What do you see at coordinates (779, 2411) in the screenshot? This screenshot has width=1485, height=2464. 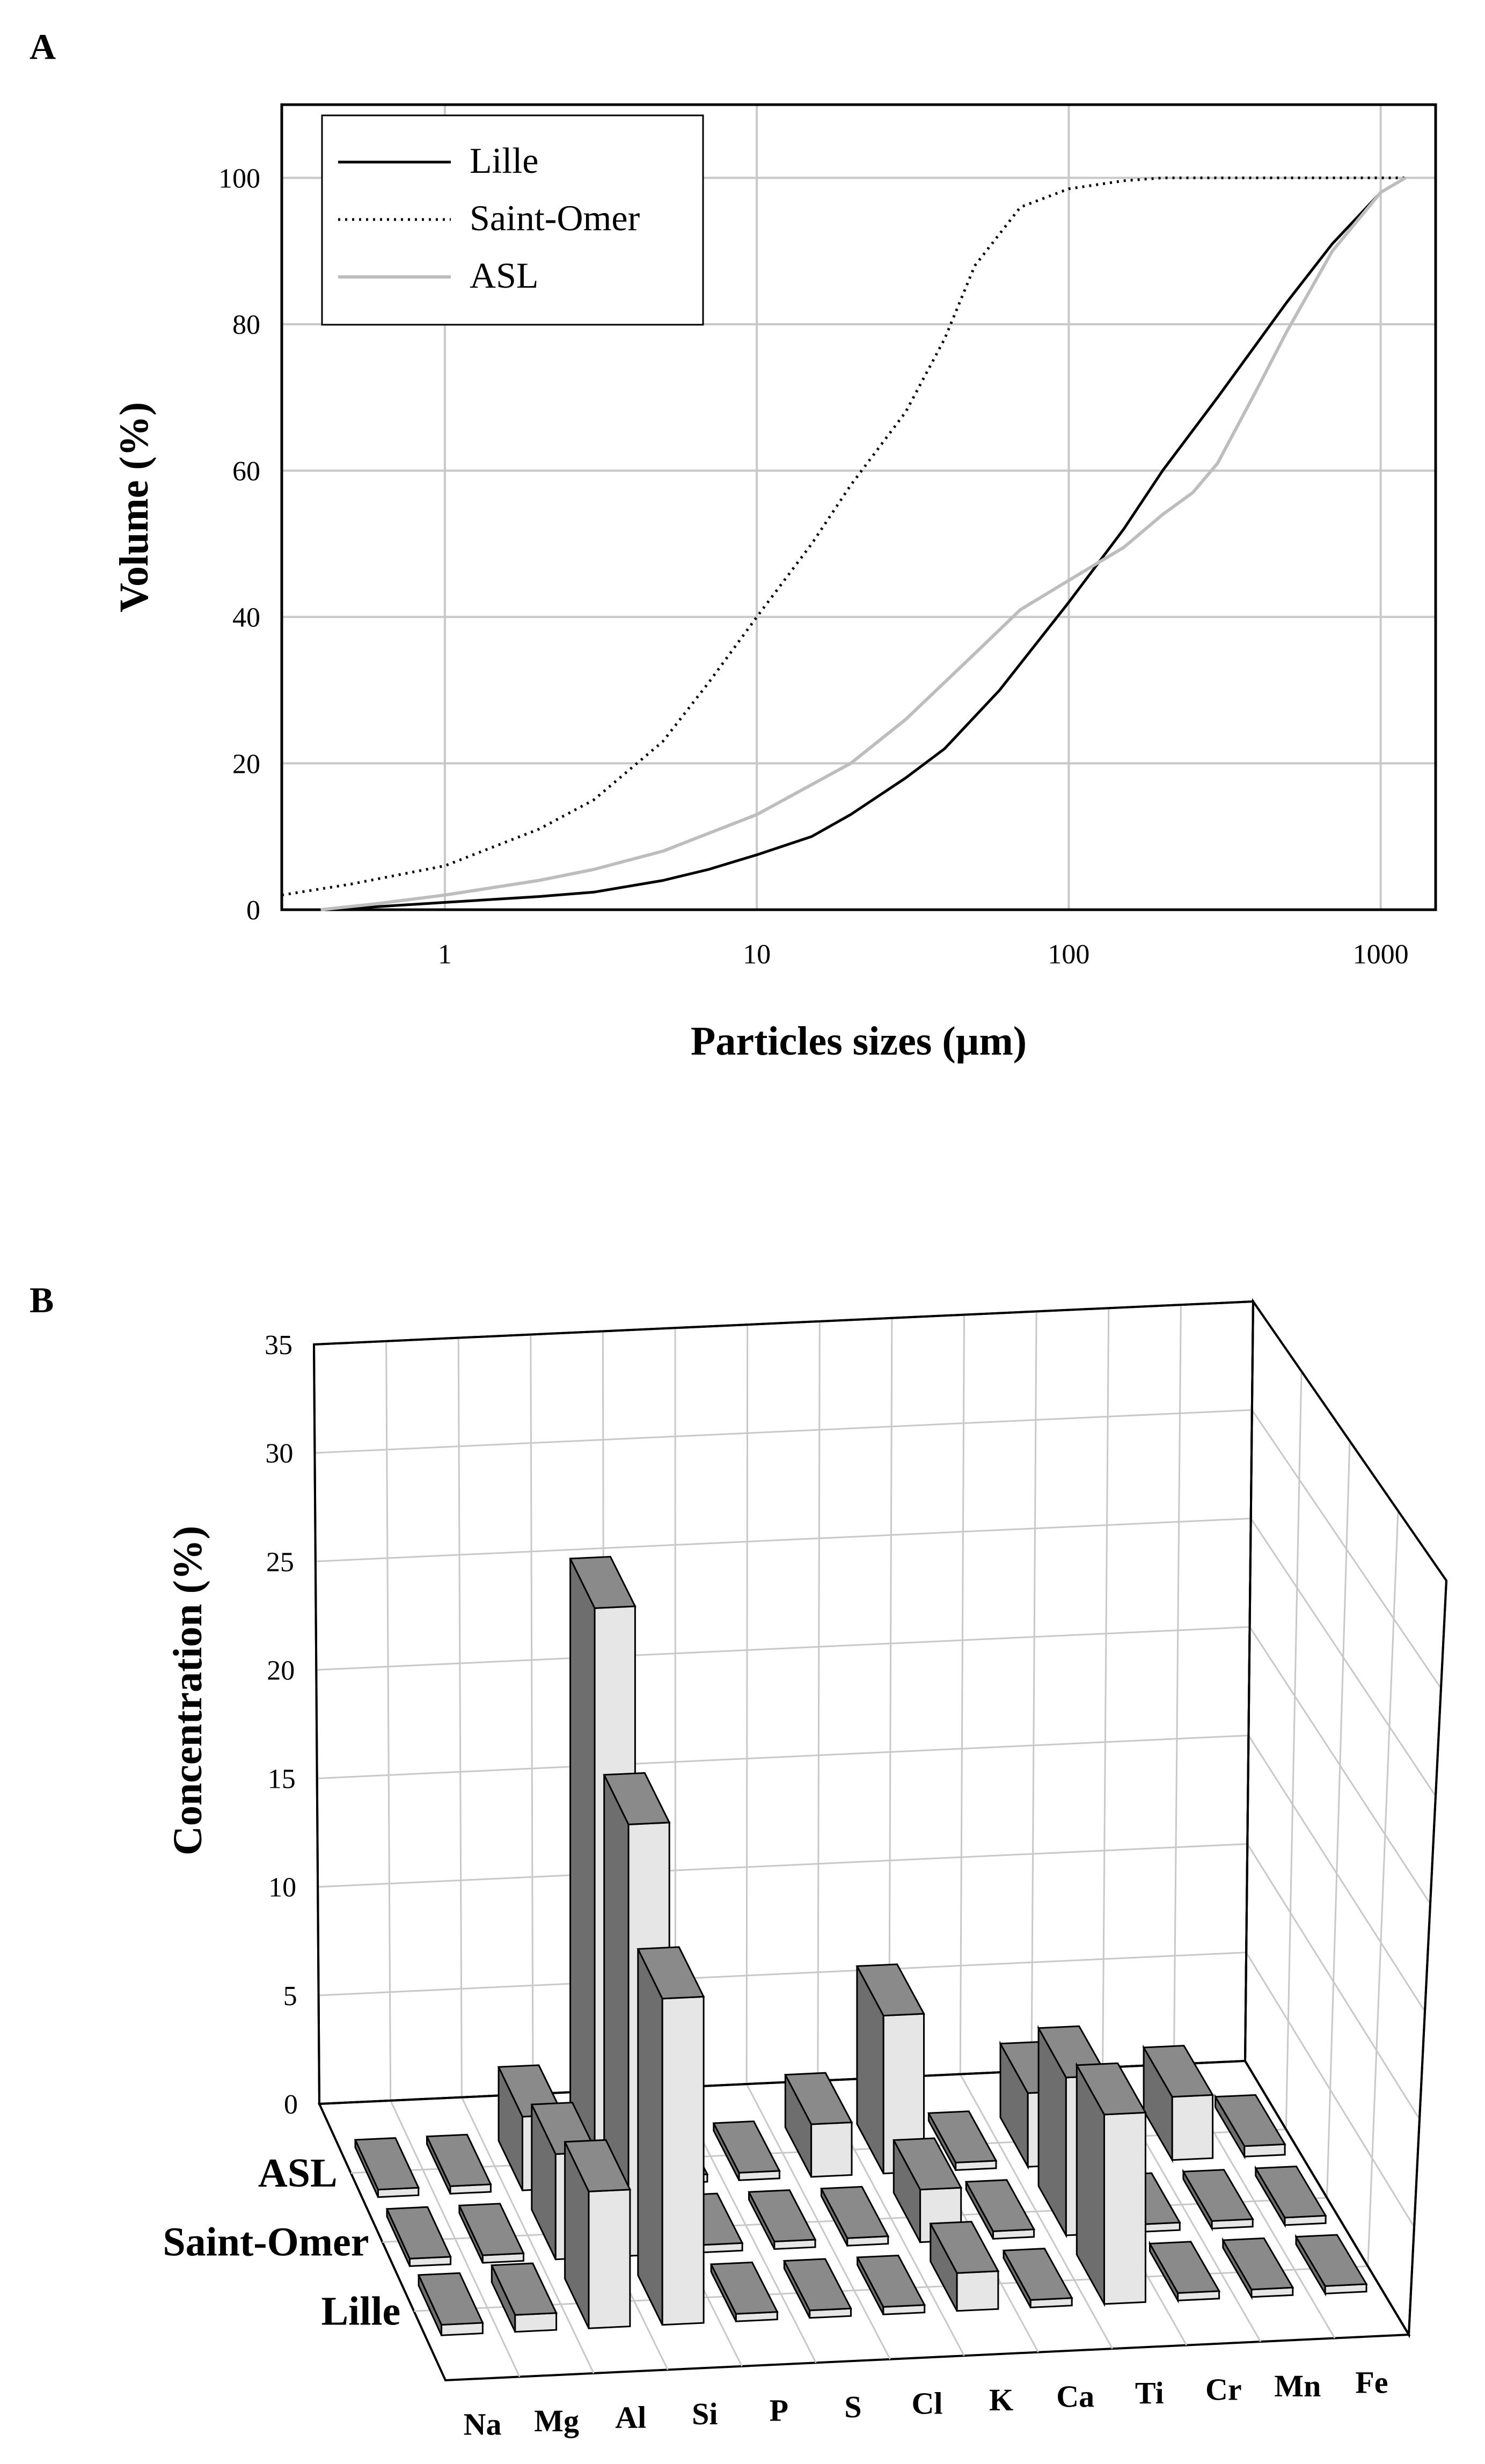 I see `category-label: P` at bounding box center [779, 2411].